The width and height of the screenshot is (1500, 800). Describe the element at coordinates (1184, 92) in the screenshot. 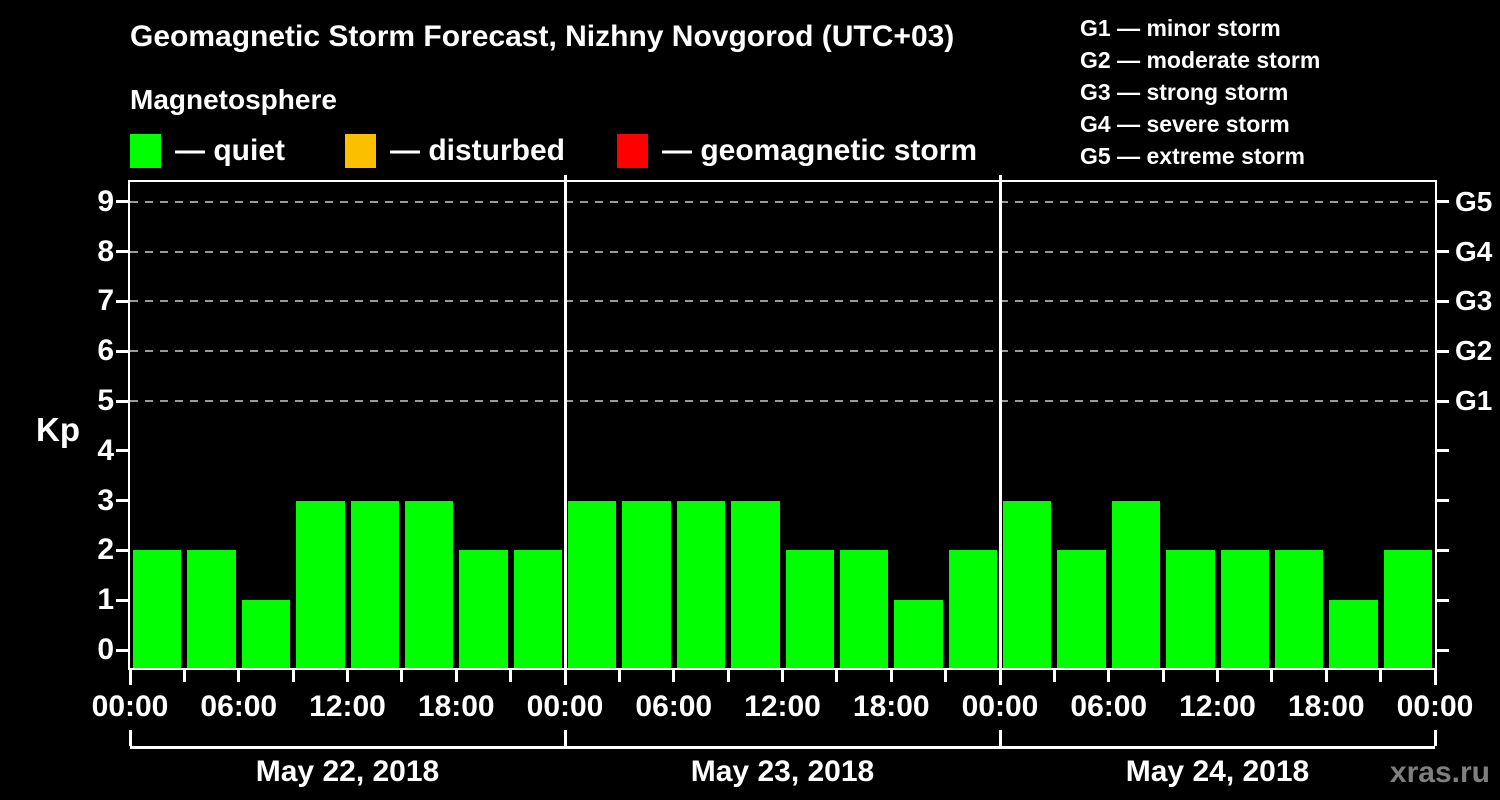

I see `storm-scale-line: G3 — strong storm` at that location.